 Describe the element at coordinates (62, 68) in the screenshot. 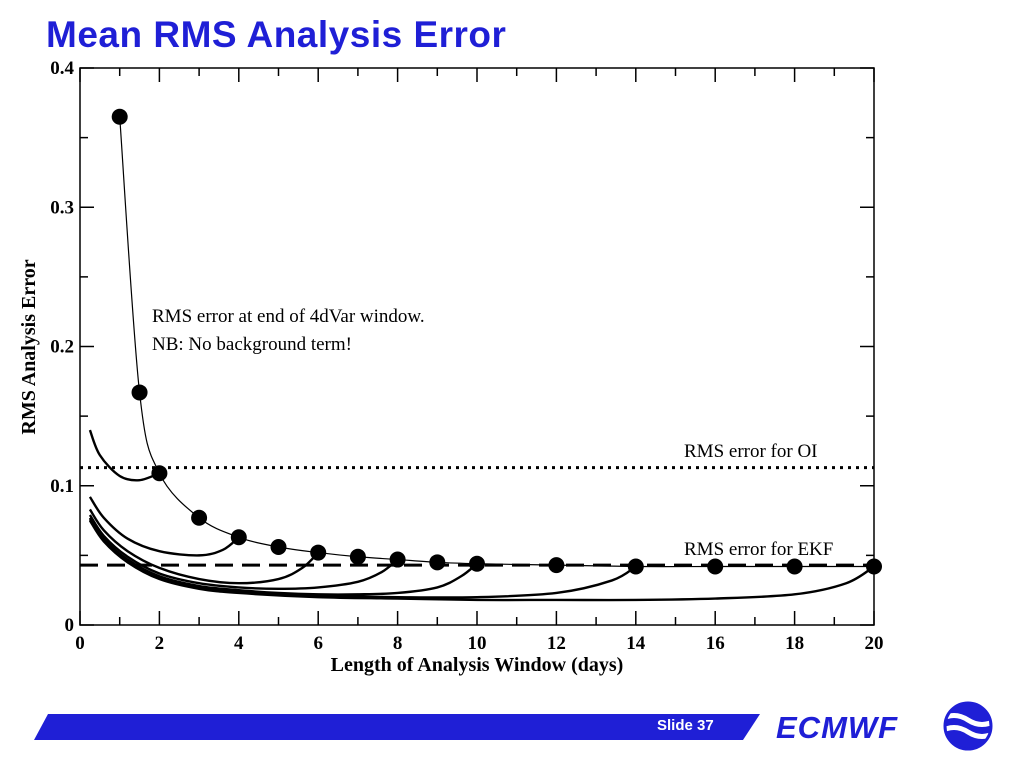

I see `y-tick-label: 0.4` at that location.